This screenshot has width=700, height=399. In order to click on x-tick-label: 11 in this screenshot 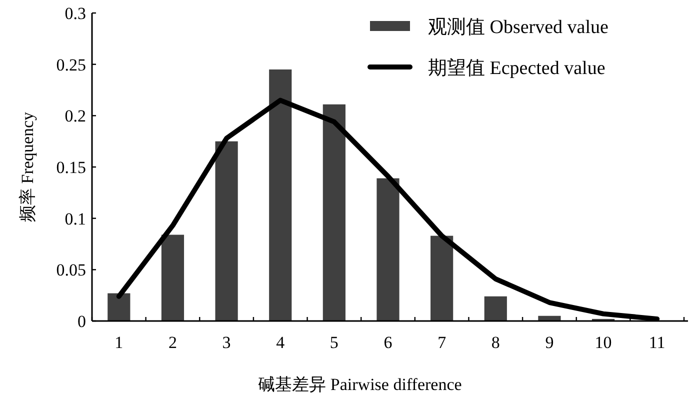, I will do `click(657, 342)`.